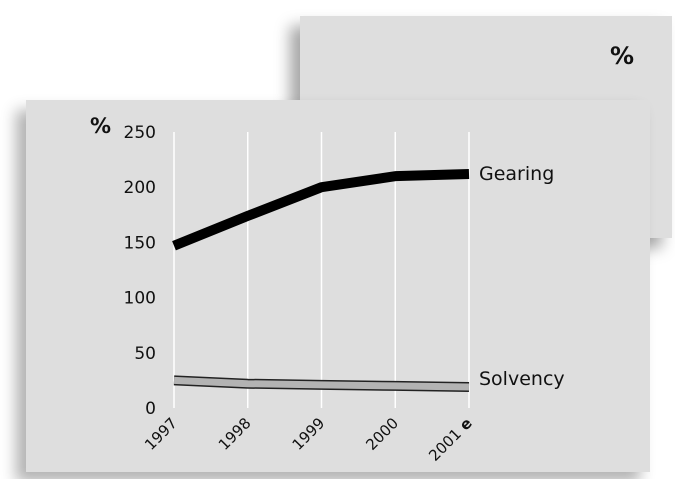  I want to click on y-tick-50: 50, so click(145, 354).